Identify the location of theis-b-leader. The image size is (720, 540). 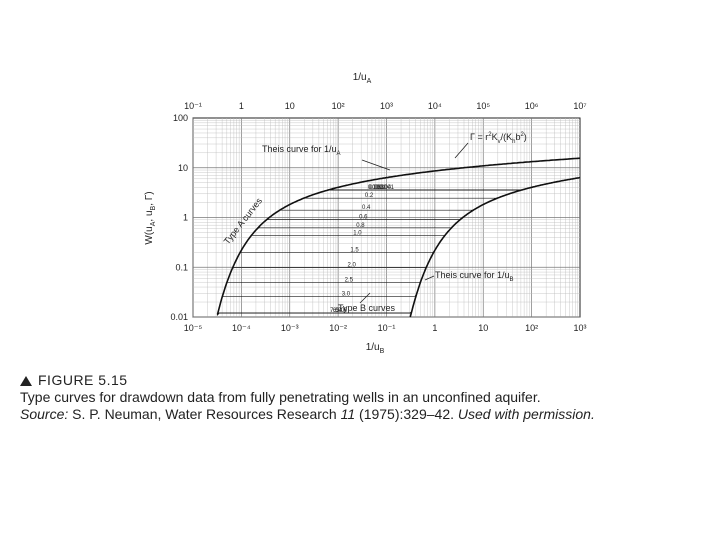
(429, 278).